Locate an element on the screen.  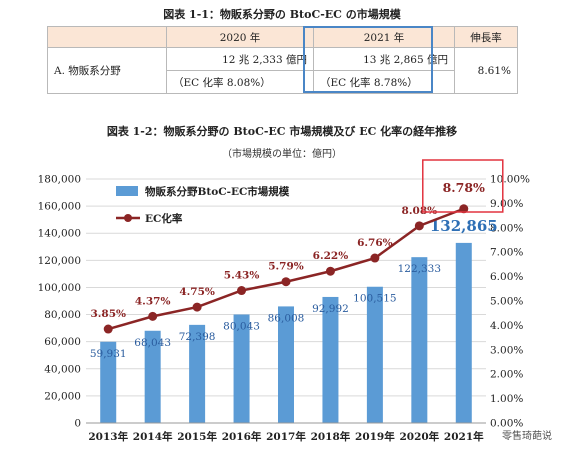
right-axis-tick-label: 4.00% is located at coordinates (506, 326).